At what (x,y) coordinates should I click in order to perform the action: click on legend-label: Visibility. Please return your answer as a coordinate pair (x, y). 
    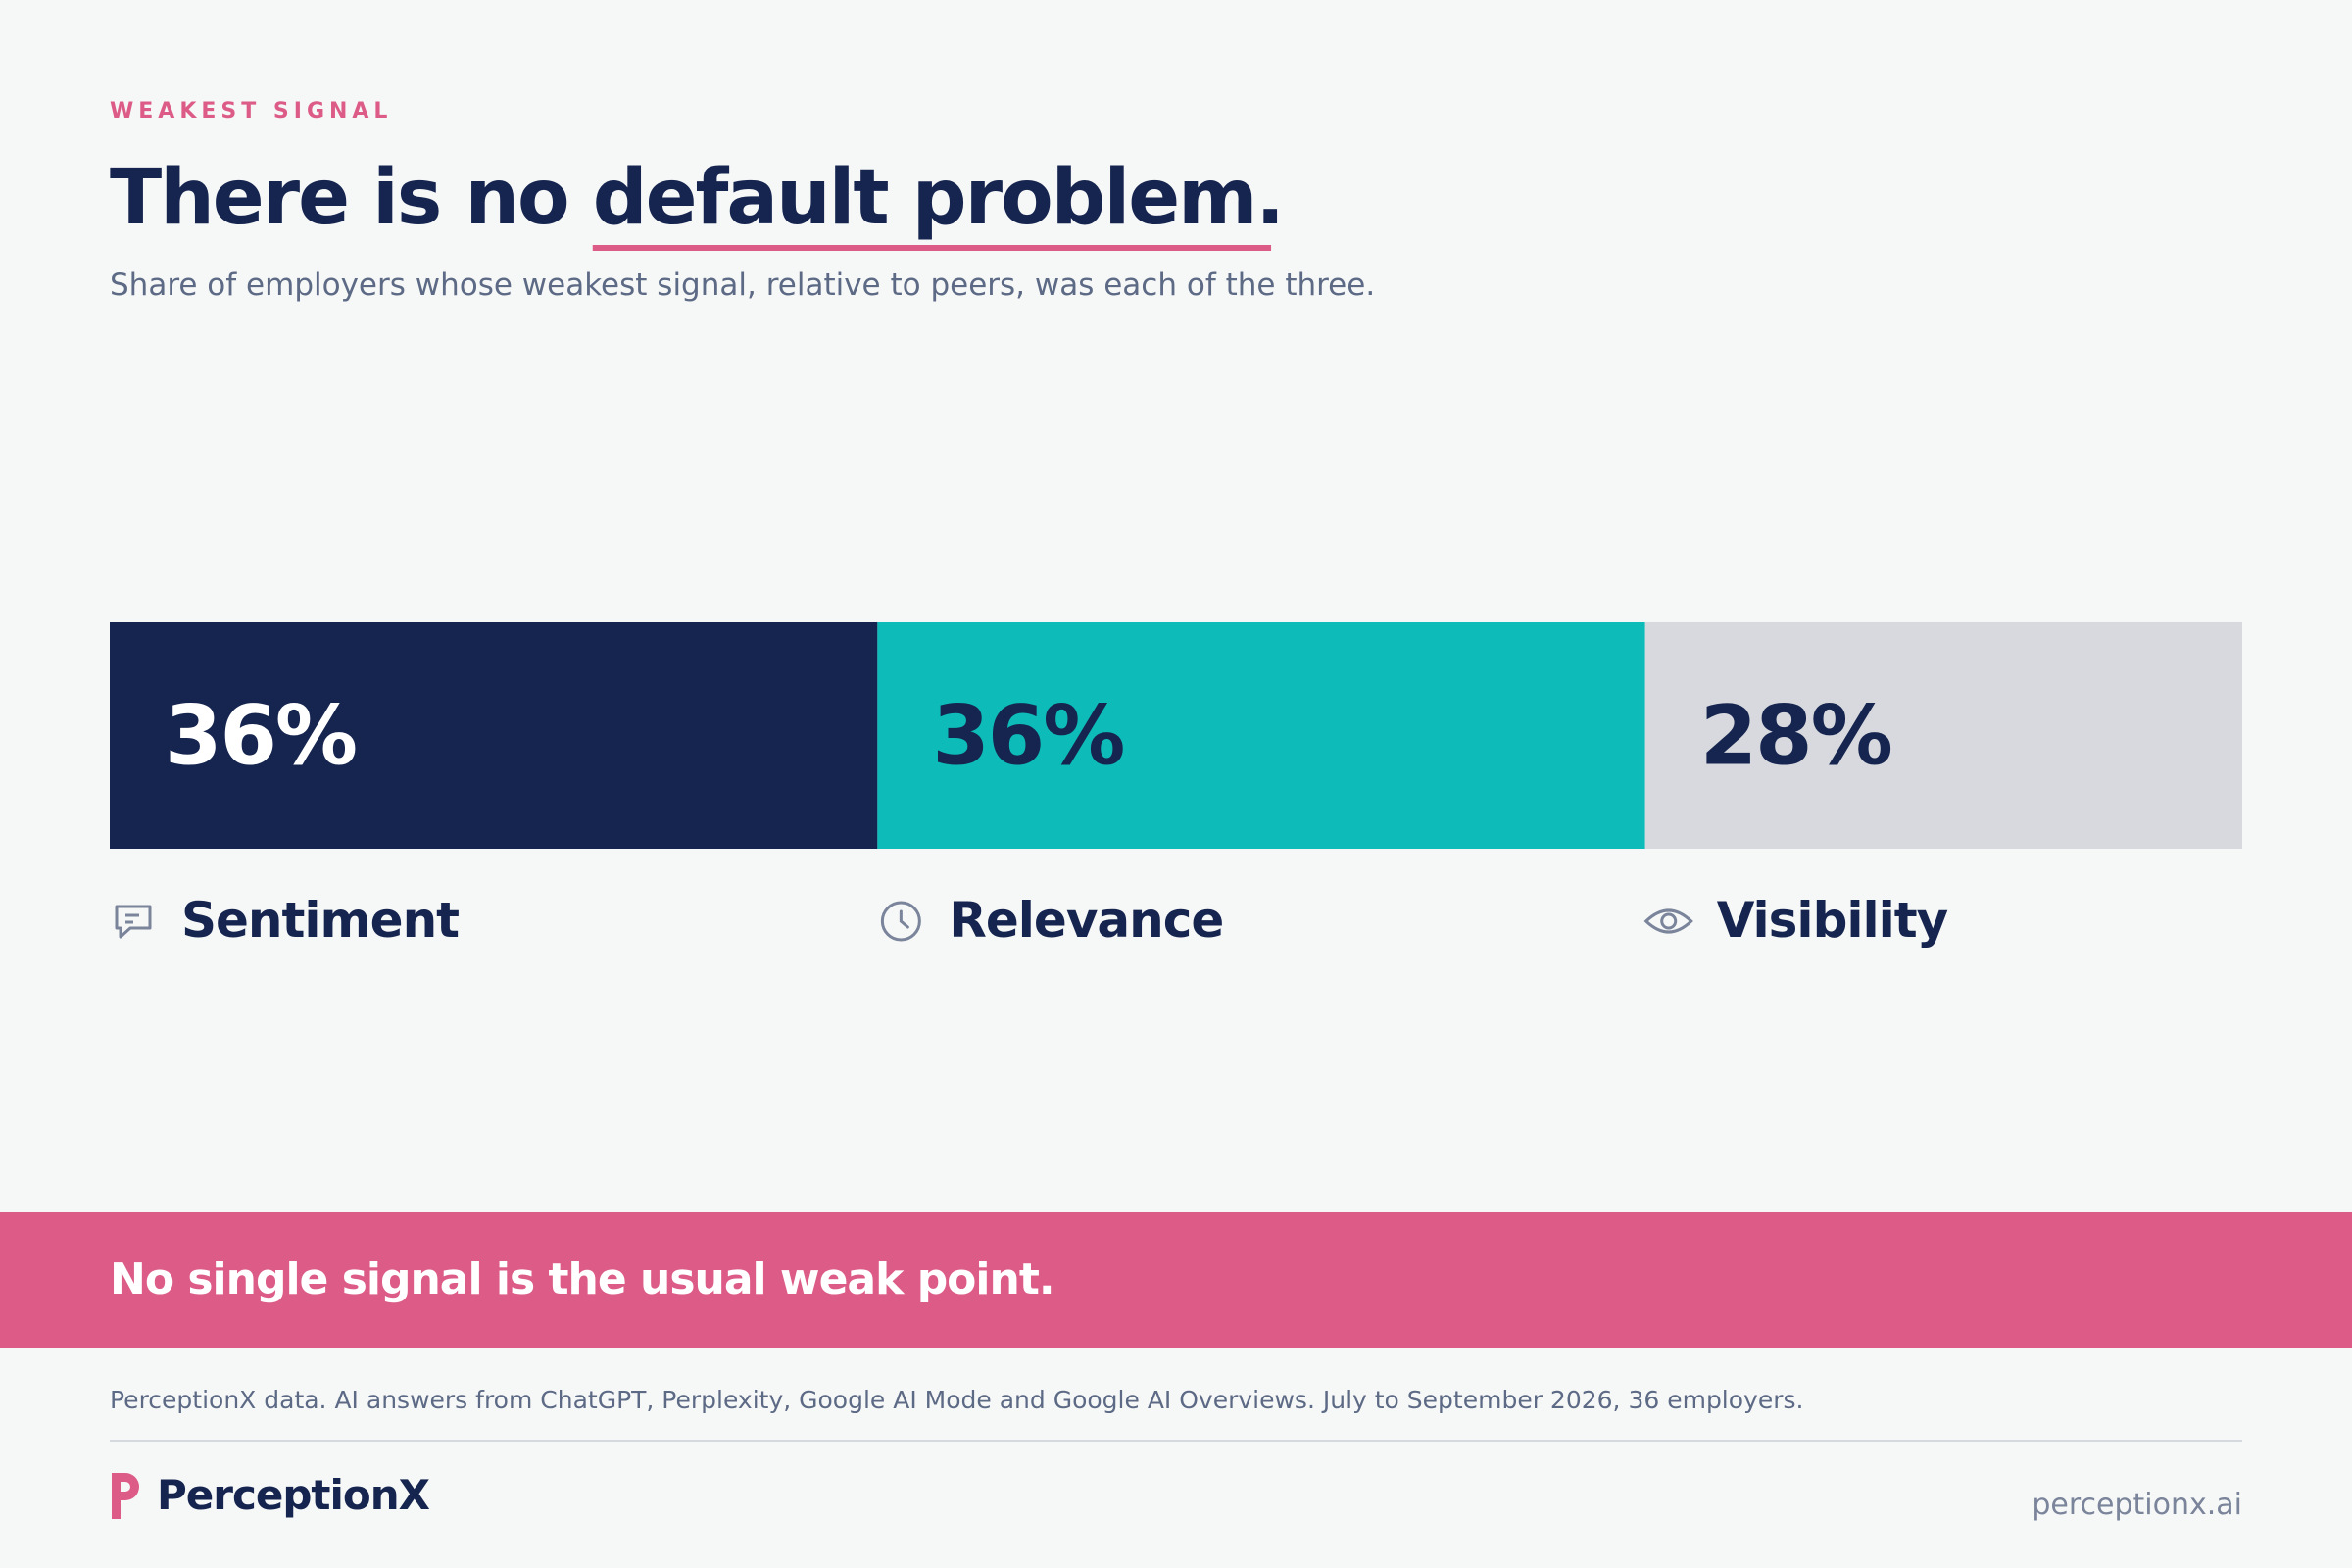
    Looking at the image, I should click on (1832, 920).